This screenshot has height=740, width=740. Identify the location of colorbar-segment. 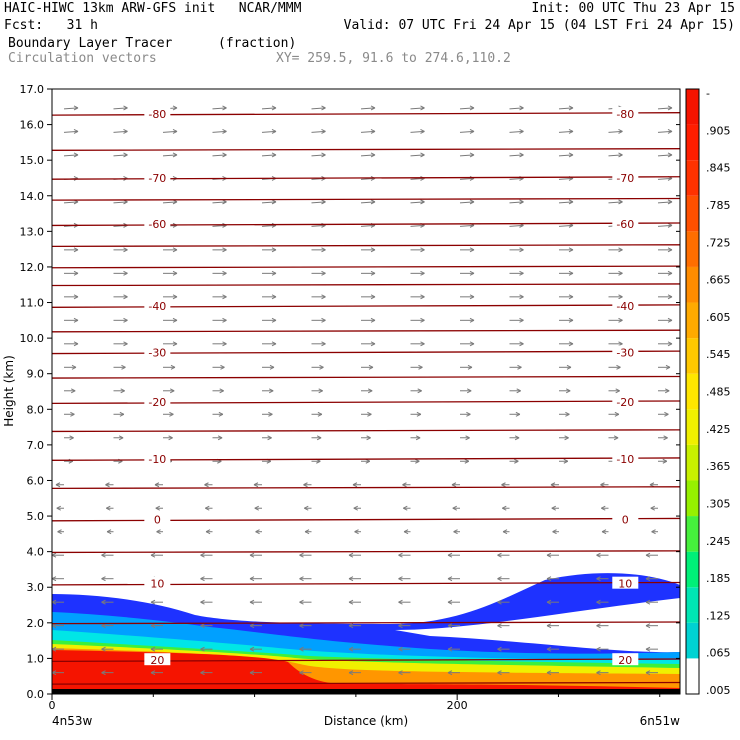
(692, 569).